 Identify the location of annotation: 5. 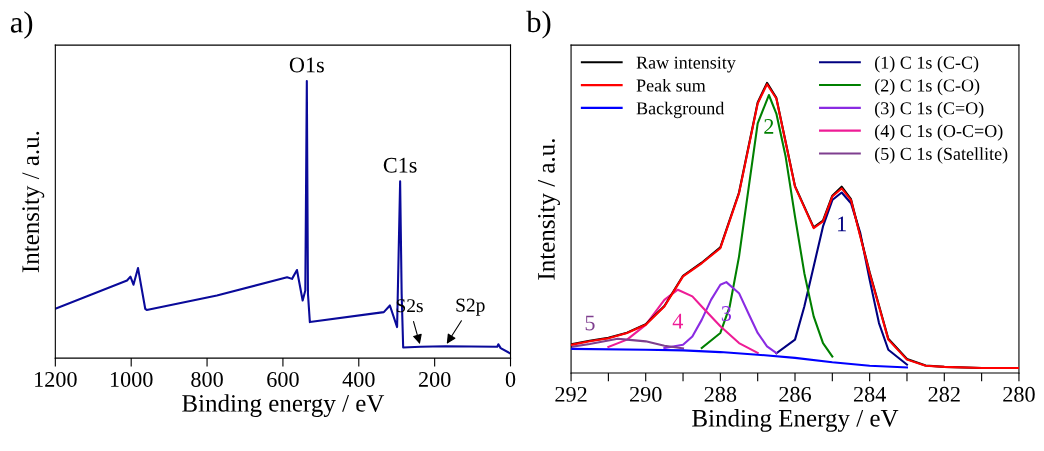
(590, 323).